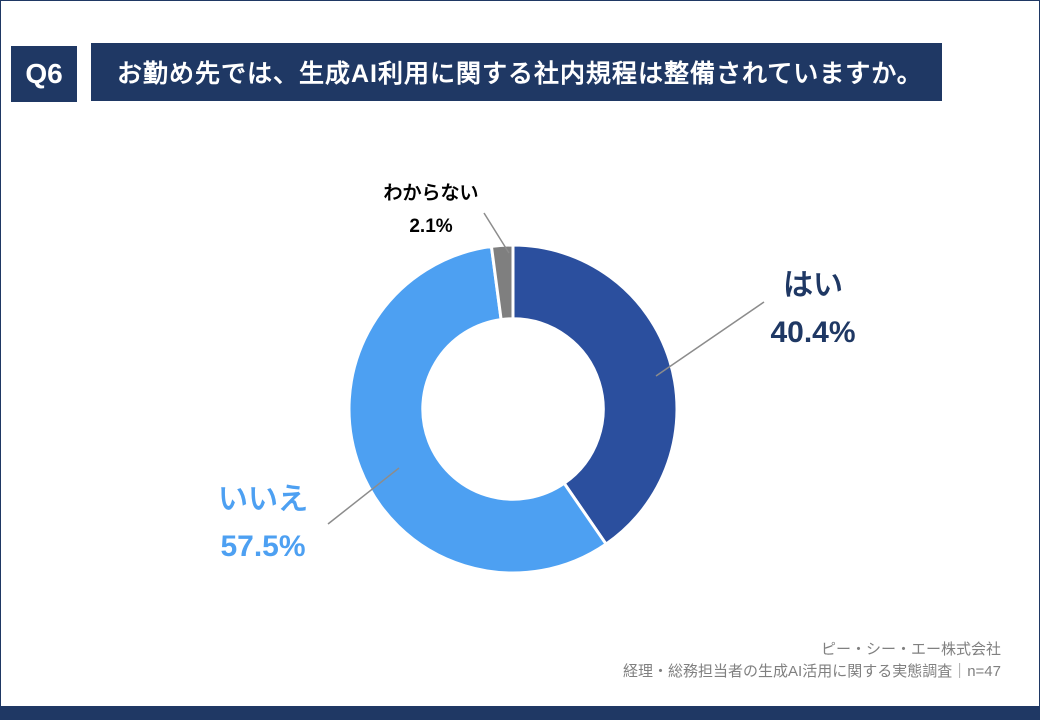 Image resolution: width=1040 pixels, height=720 pixels. I want to click on question-number-badge: Q6, so click(44, 74).